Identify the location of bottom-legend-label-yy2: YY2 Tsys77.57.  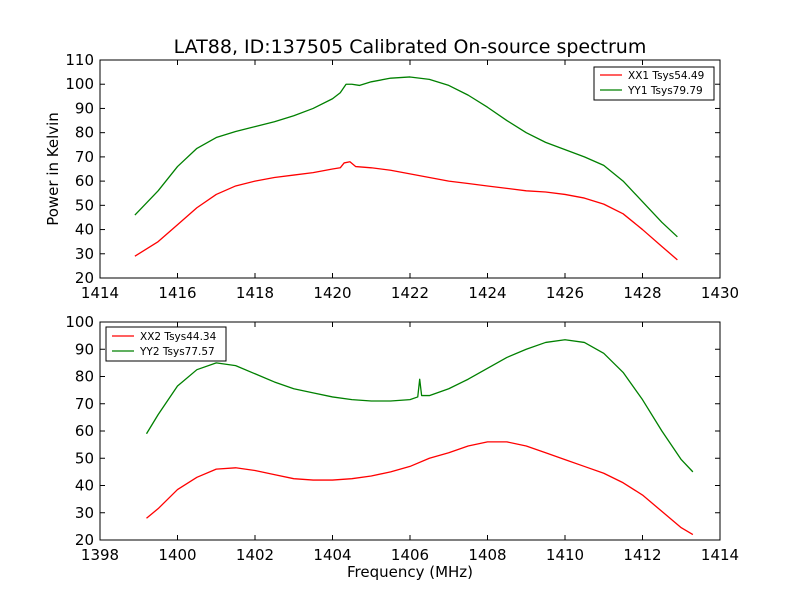
(177, 352).